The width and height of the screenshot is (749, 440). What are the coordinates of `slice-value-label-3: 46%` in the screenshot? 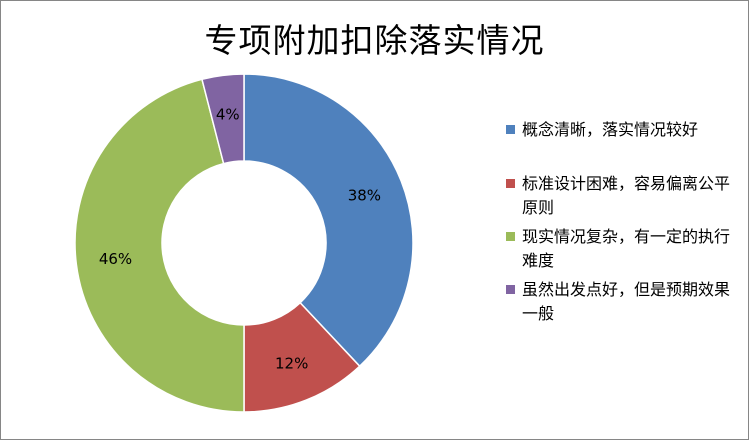 It's located at (115, 259).